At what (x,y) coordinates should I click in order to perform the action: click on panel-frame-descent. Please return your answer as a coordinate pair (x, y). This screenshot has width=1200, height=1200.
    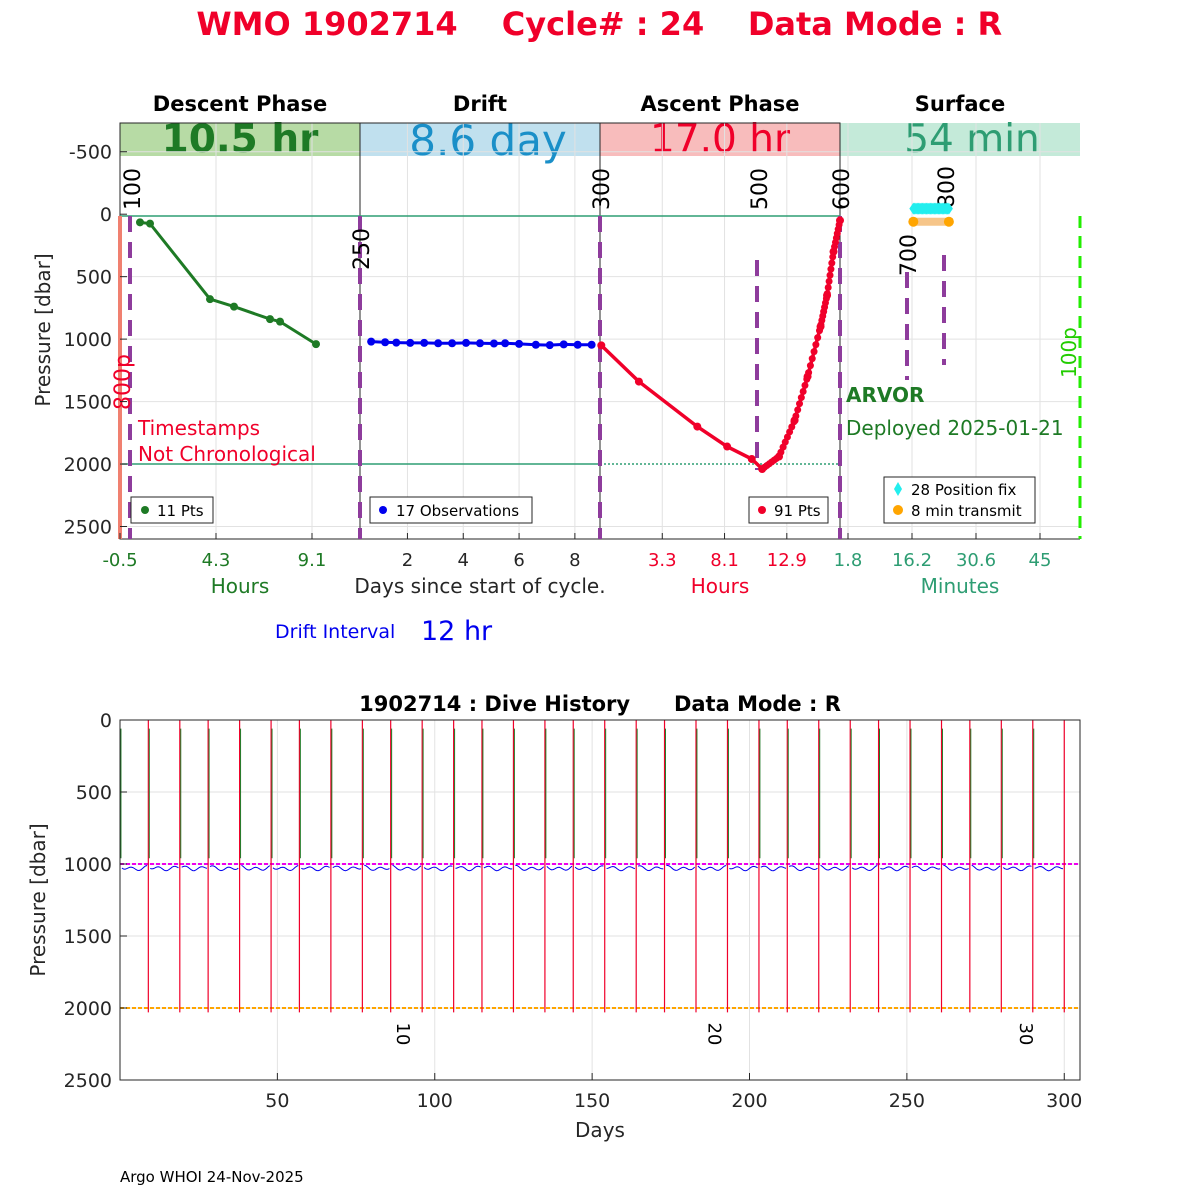
    Looking at the image, I should click on (240, 331).